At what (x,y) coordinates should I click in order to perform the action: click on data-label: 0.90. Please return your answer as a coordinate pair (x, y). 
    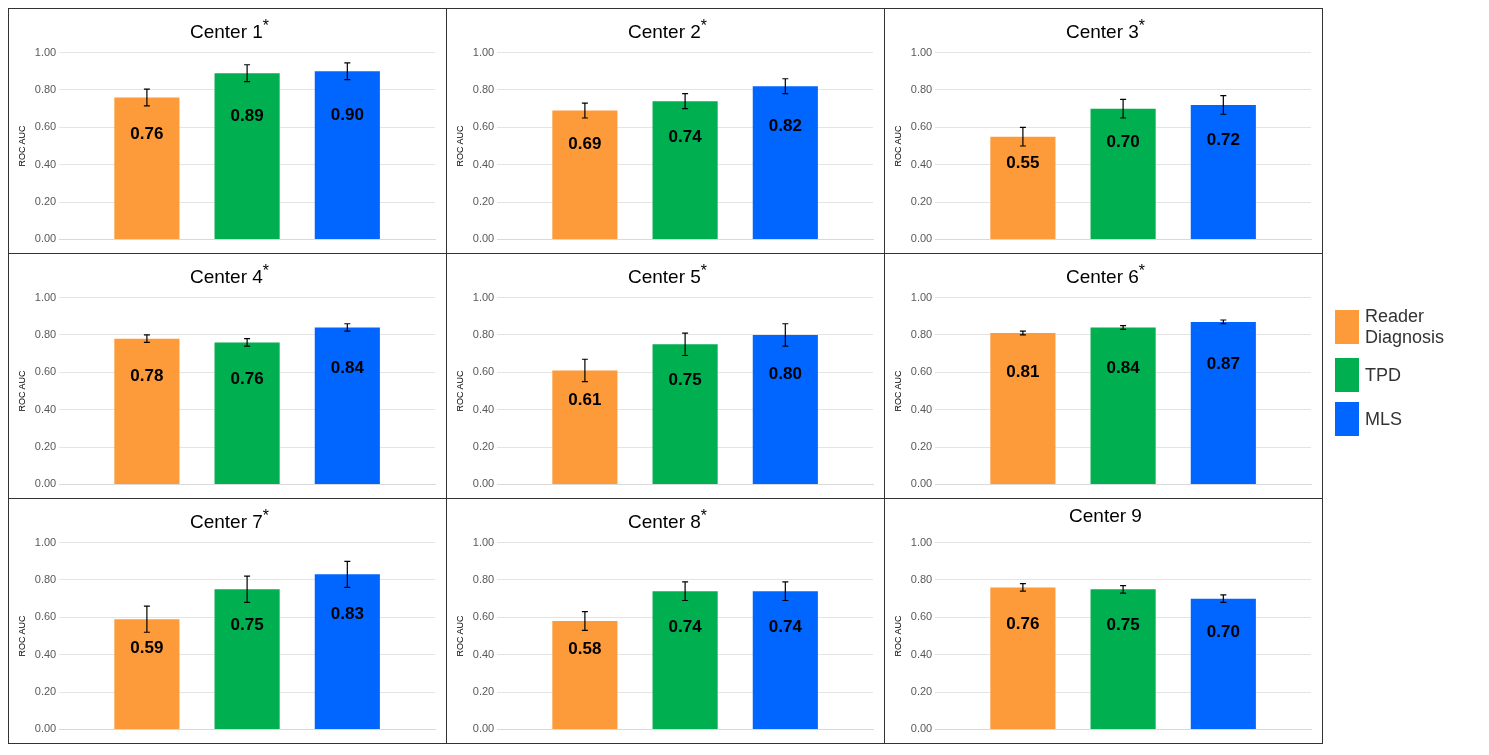
    Looking at the image, I should click on (347, 114).